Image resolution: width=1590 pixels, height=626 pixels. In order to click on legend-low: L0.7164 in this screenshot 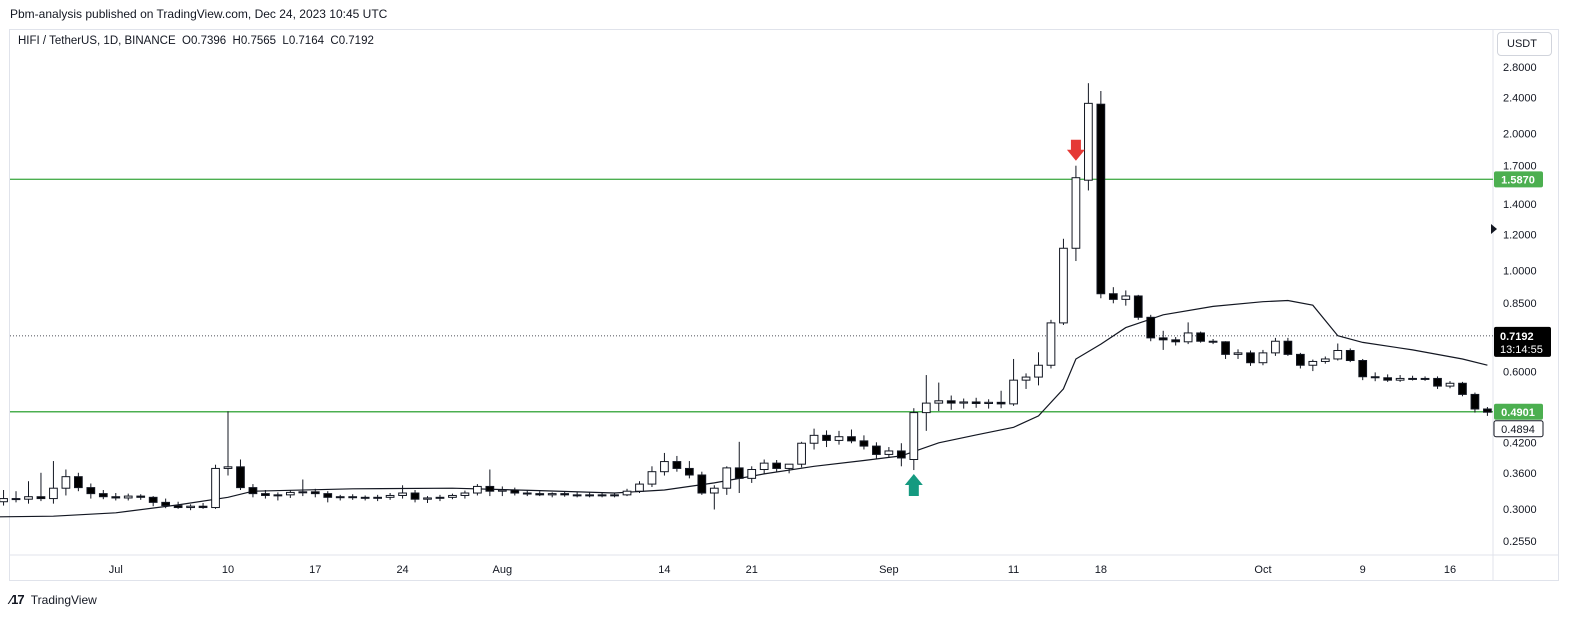, I will do `click(303, 41)`.